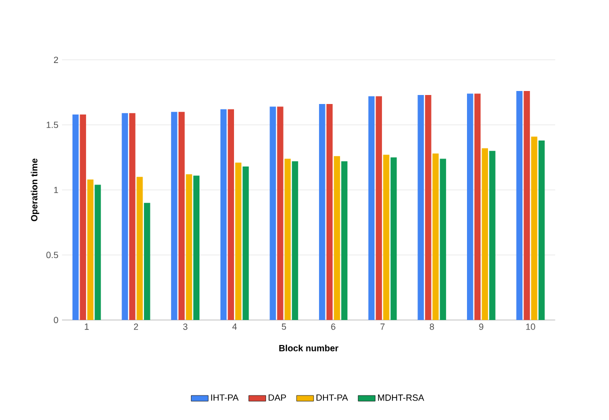 This screenshot has height=420, width=609. I want to click on legend-label: DAP, so click(277, 397).